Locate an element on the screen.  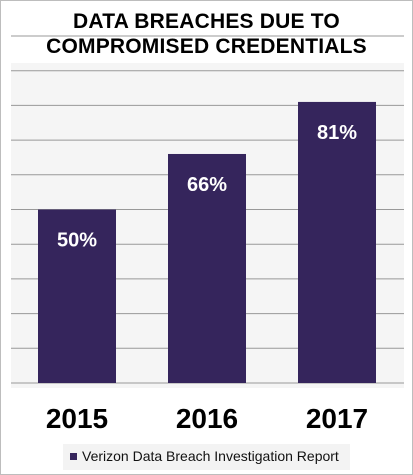
legend: Verizon Data Breach Investigation Report is located at coordinates (206, 457).